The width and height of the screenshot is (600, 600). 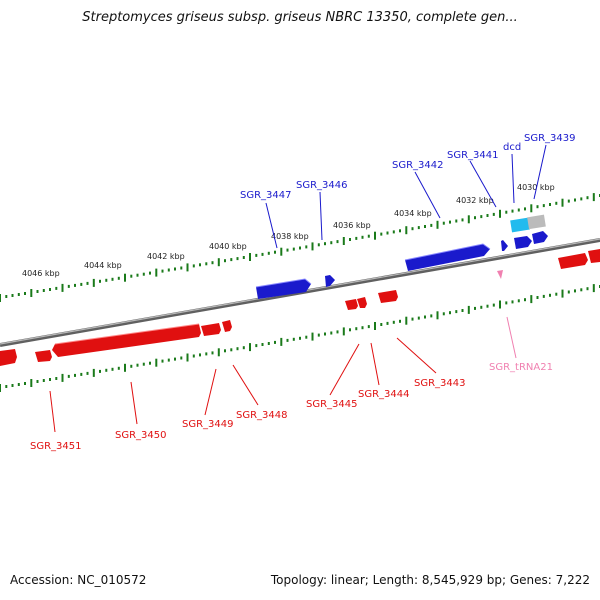 What do you see at coordinates (550, 138) in the screenshot?
I see `label-sgr-3439: SGR_3439` at bounding box center [550, 138].